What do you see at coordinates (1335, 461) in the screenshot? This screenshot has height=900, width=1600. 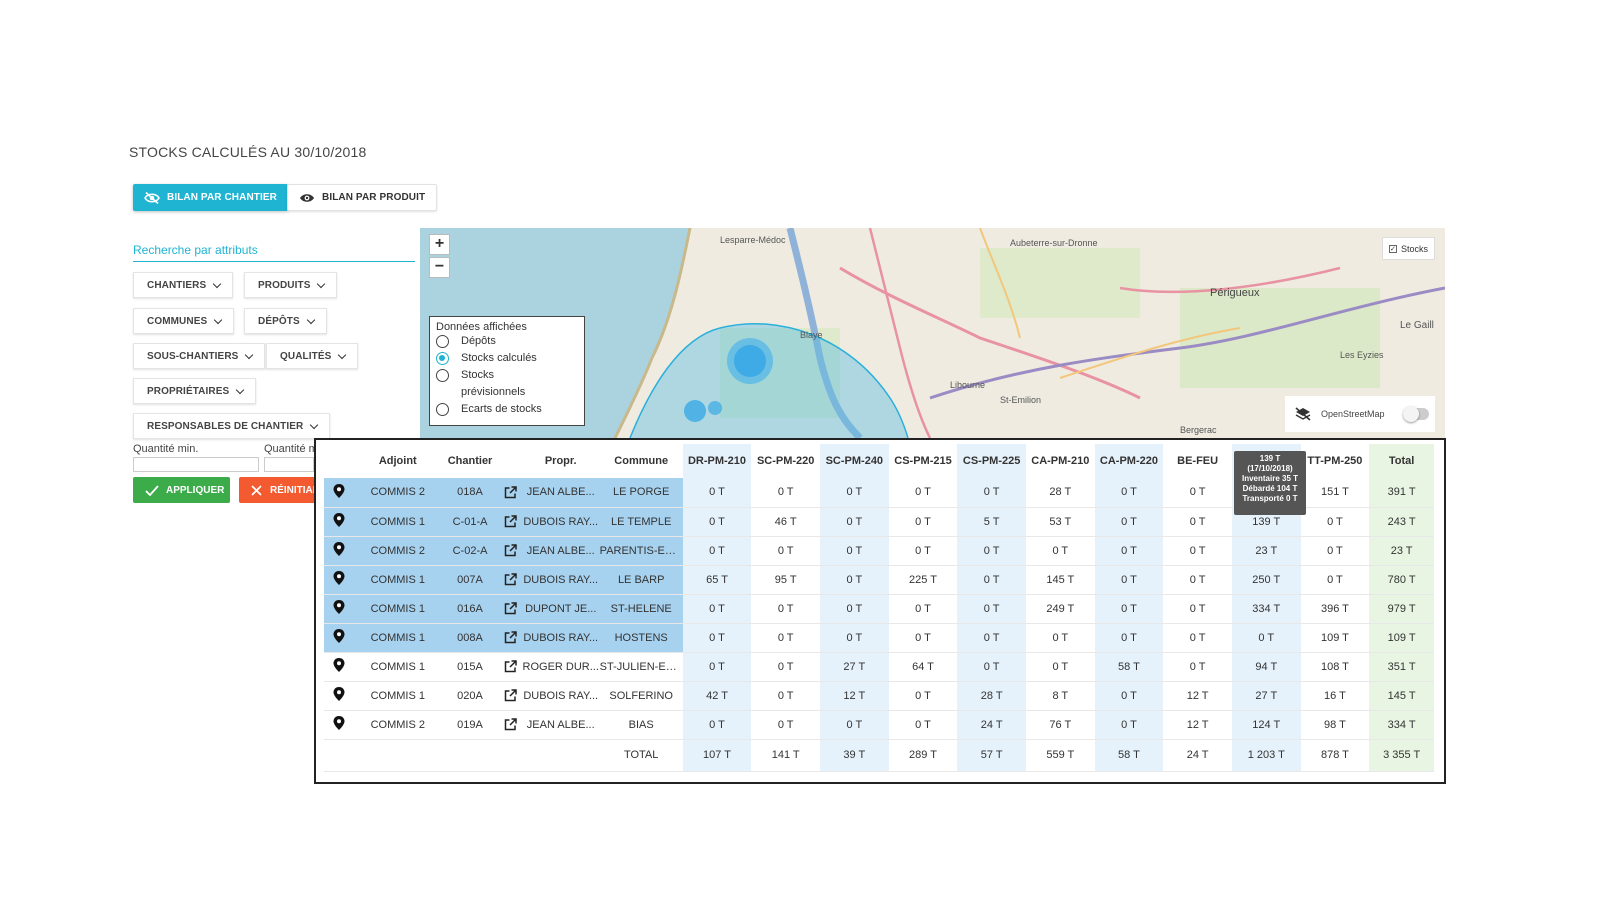 I see `col-header-tt-pm-250: TT-PM-250` at bounding box center [1335, 461].